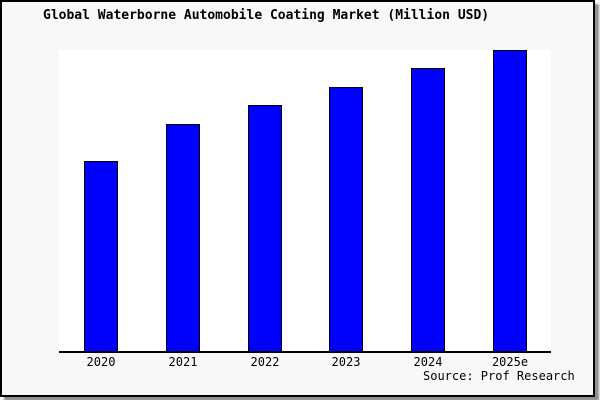 This screenshot has width=600, height=400. What do you see at coordinates (183, 237) in the screenshot?
I see `bar-2021` at bounding box center [183, 237].